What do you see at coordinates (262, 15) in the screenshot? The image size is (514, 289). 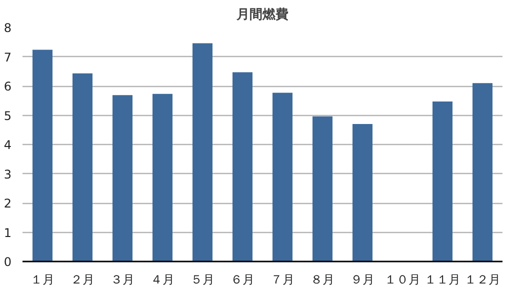 I see `chart-title: 月間燃費` at bounding box center [262, 15].